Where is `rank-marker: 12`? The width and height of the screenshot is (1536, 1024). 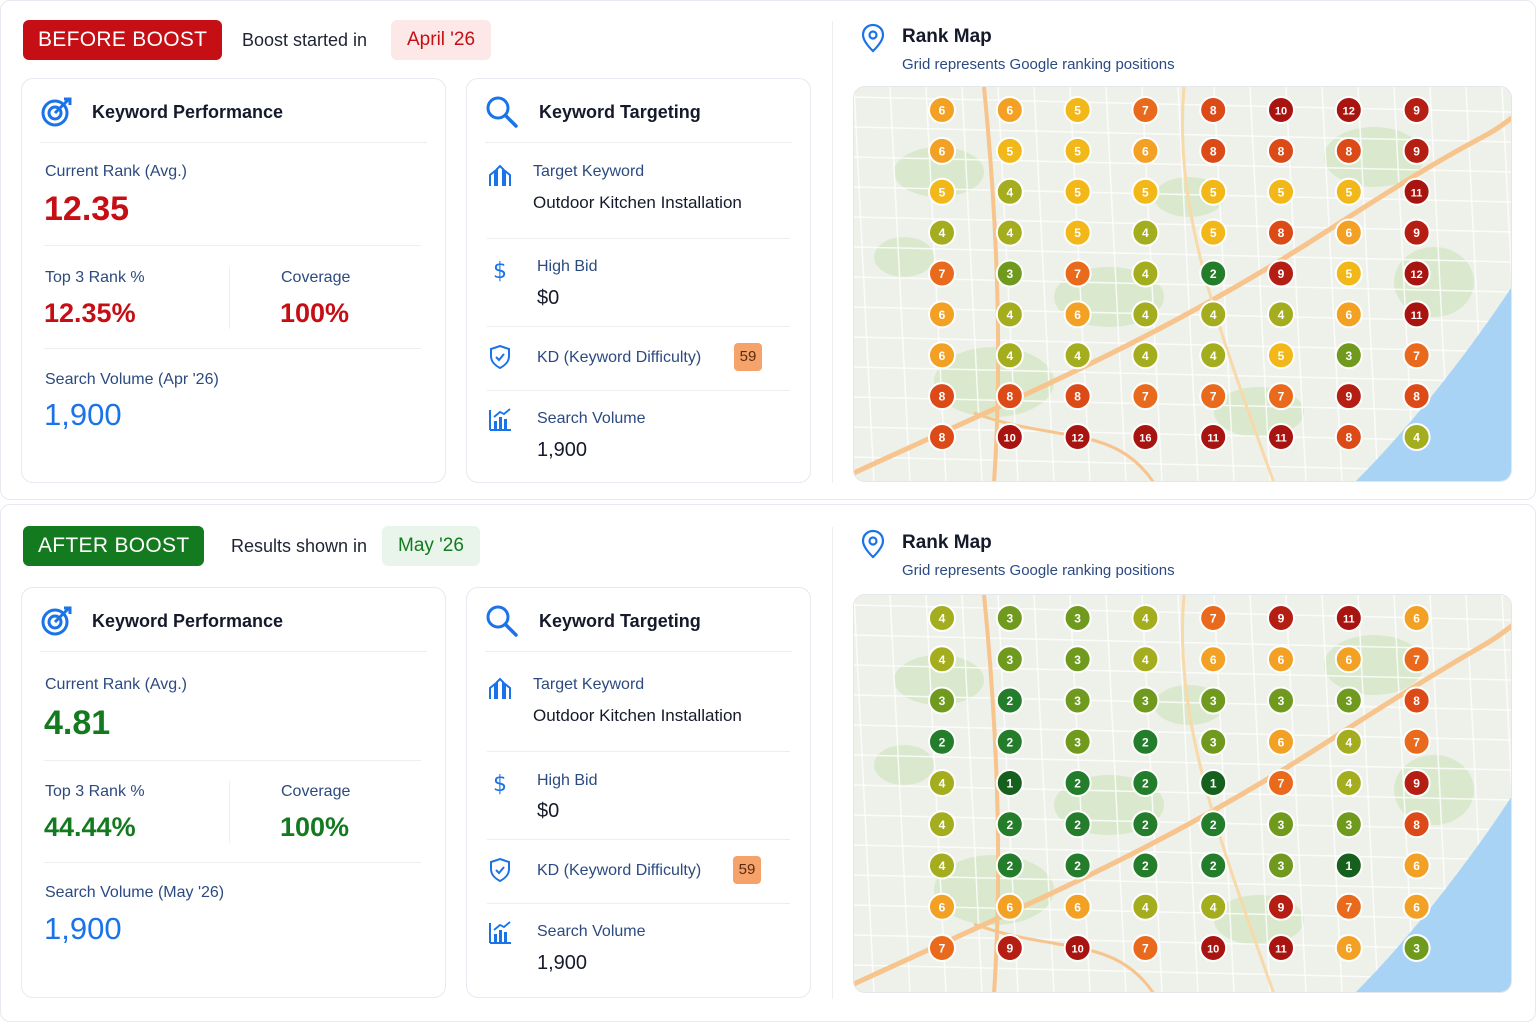
rank-marker: 12 is located at coordinates (1348, 110).